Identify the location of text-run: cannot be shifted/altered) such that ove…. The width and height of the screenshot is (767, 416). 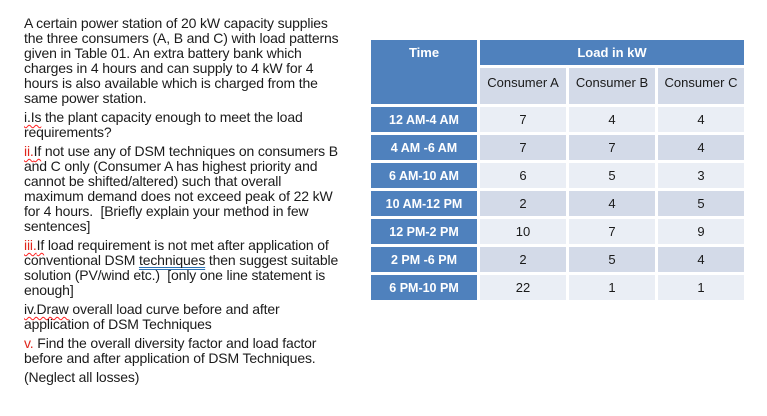
(153, 181).